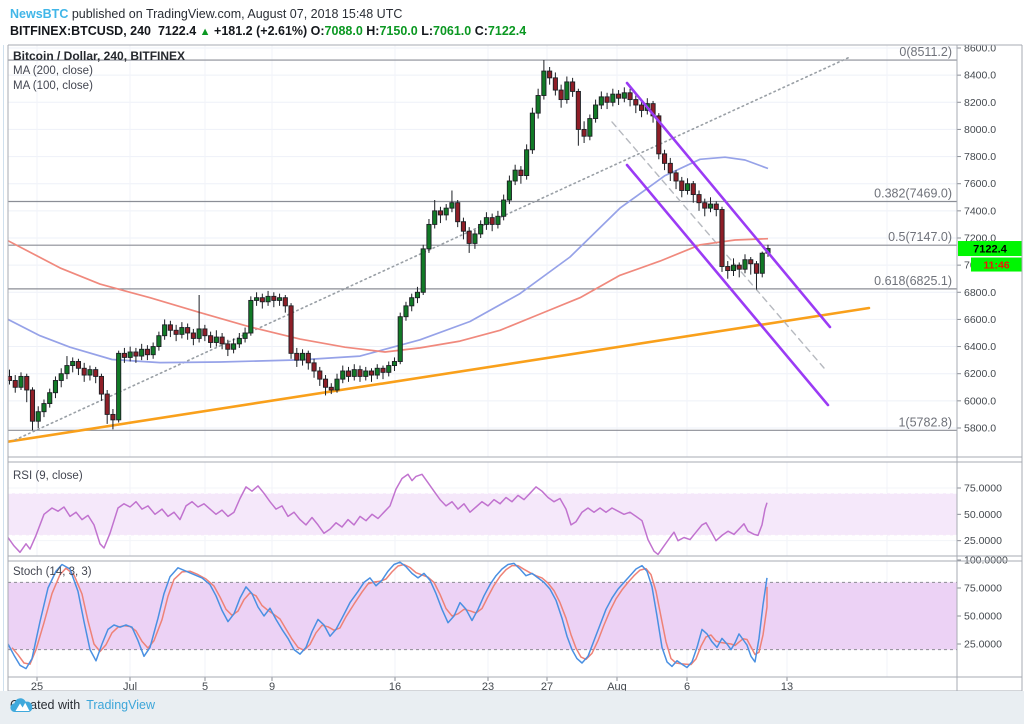  What do you see at coordinates (53, 86) in the screenshot?
I see `ma100-legend: MA (100, close)` at bounding box center [53, 86].